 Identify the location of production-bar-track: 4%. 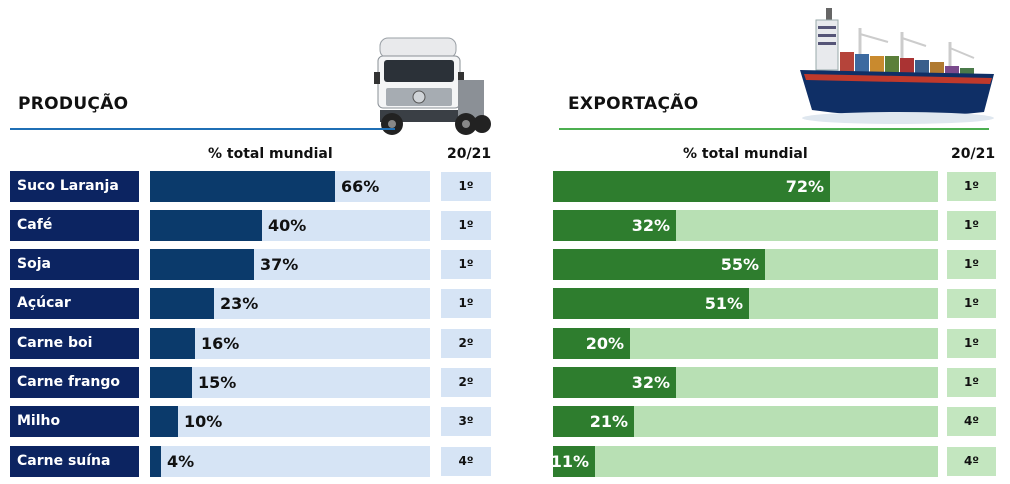
(290, 461).